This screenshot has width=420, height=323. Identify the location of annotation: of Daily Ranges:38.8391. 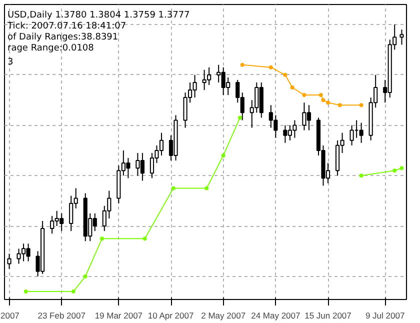
(63, 37).